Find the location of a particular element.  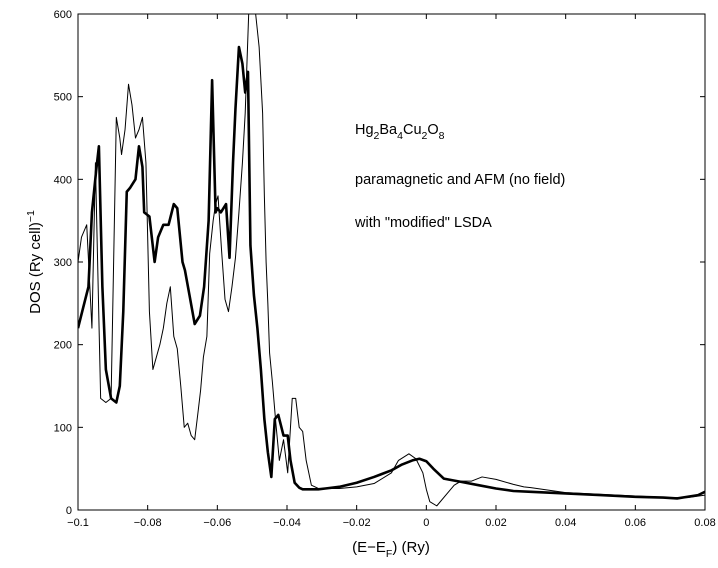

formula-element: Cu is located at coordinates (412, 130).